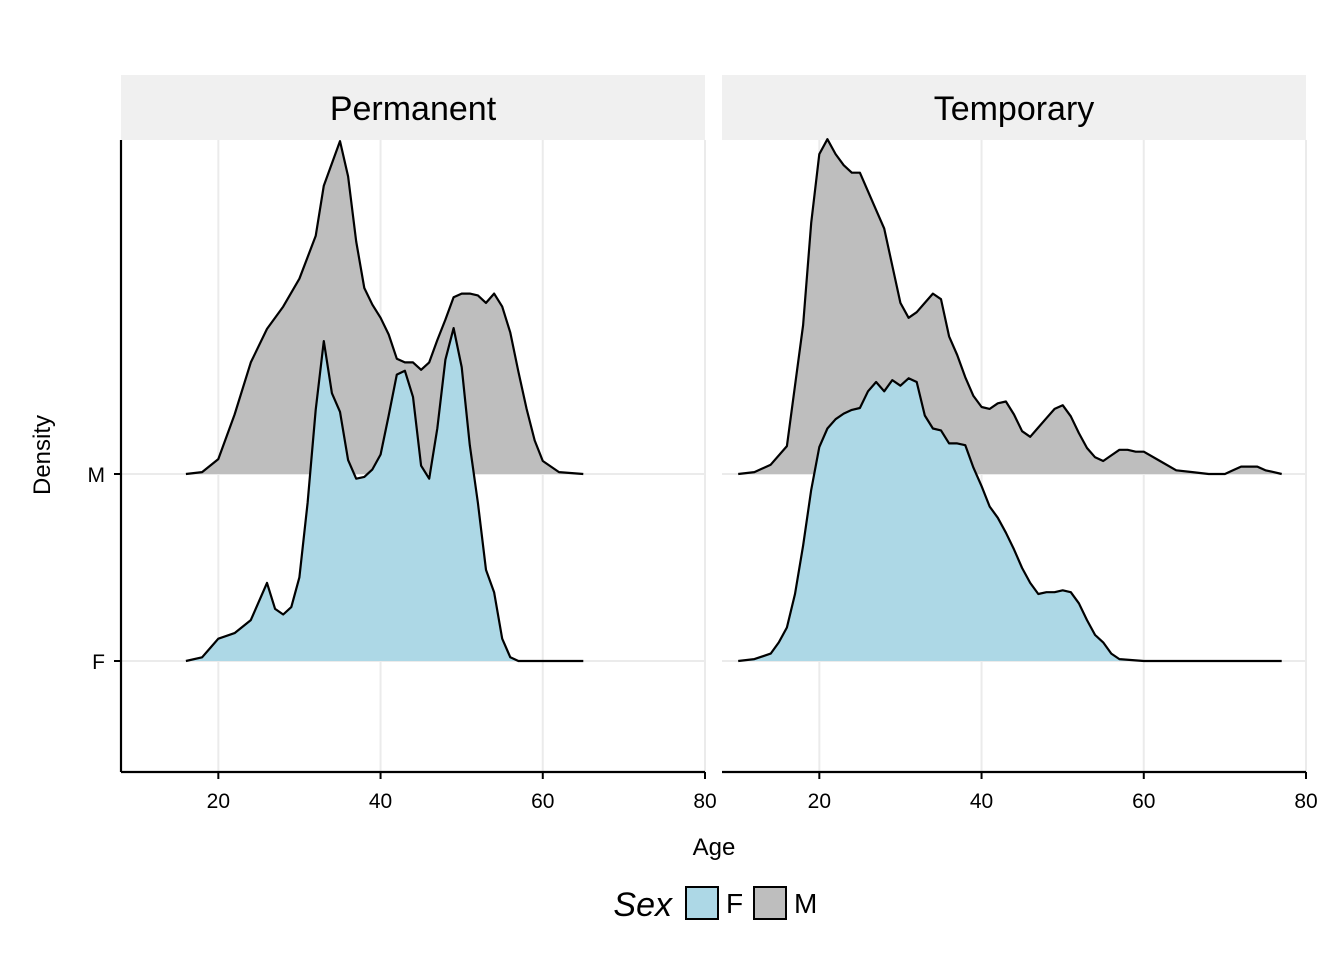 This screenshot has height=960, width=1344. I want to click on x-axis-title: Age, so click(714, 847).